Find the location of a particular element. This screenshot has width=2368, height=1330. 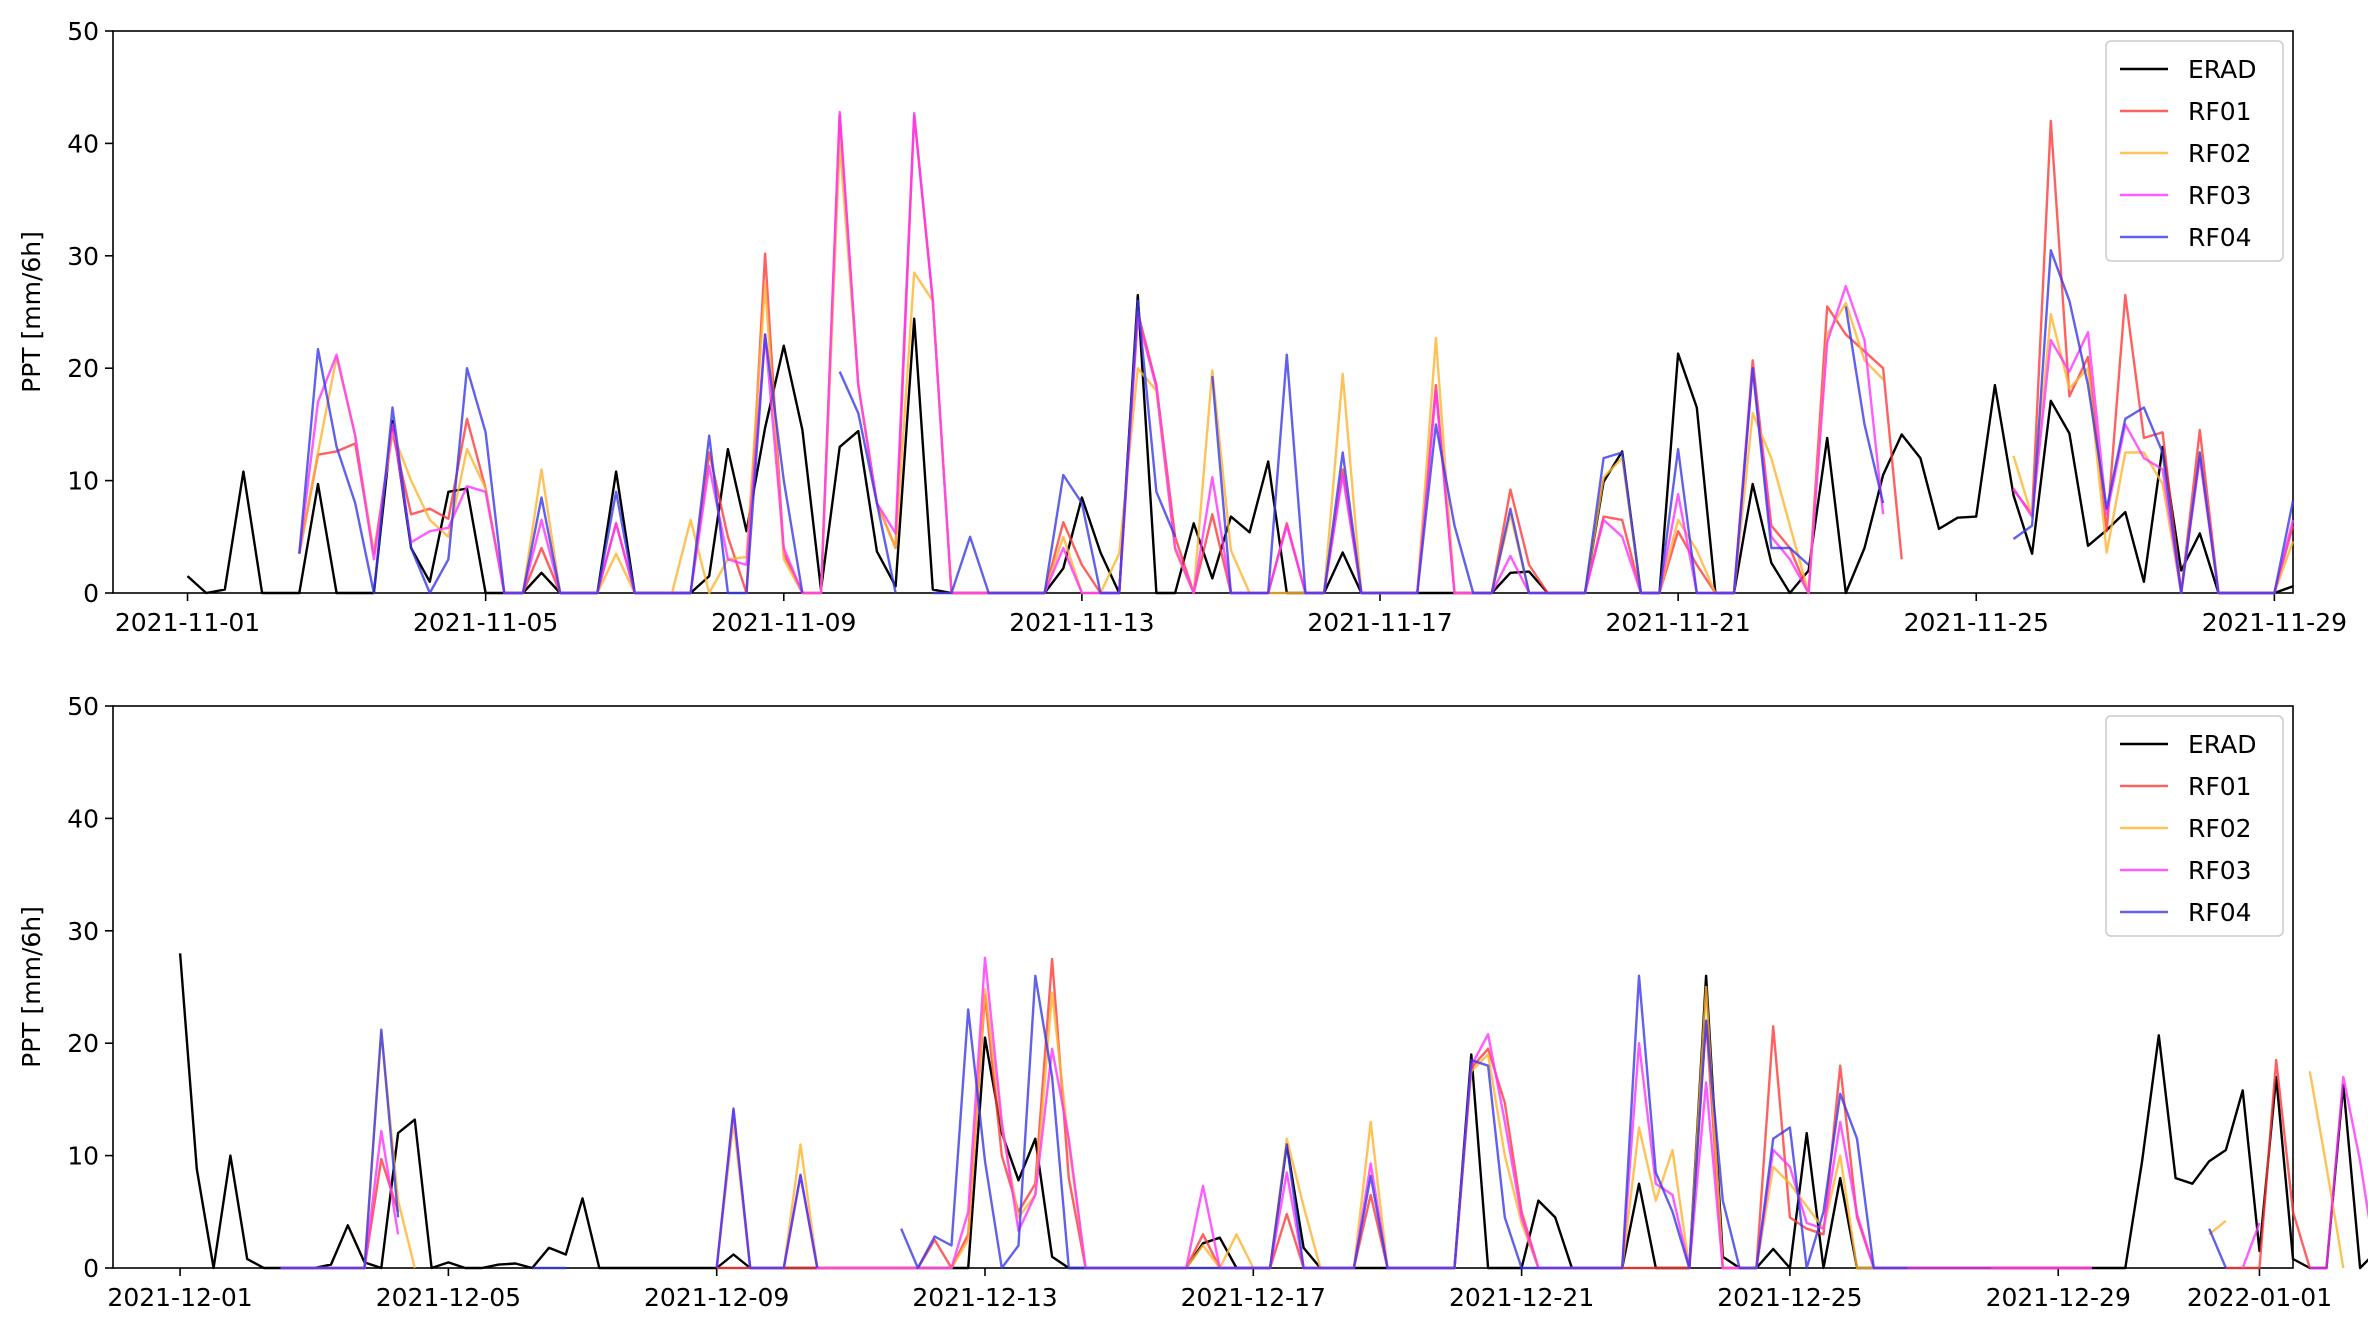

x-tick-label: 2021-12-05 is located at coordinates (448, 1297).